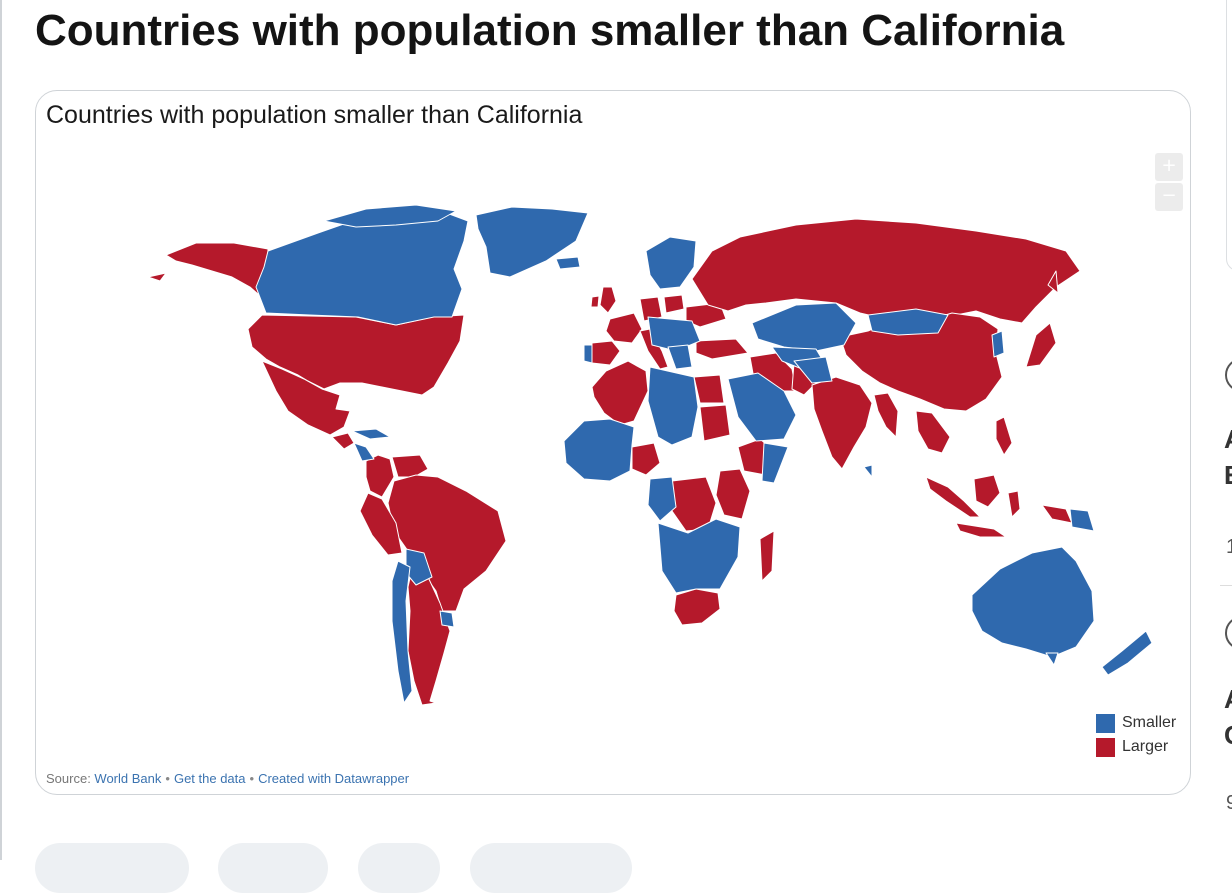 Image resolution: width=1232 pixels, height=893 pixels. Describe the element at coordinates (813, 370) in the screenshot. I see `afghanistan` at that location.